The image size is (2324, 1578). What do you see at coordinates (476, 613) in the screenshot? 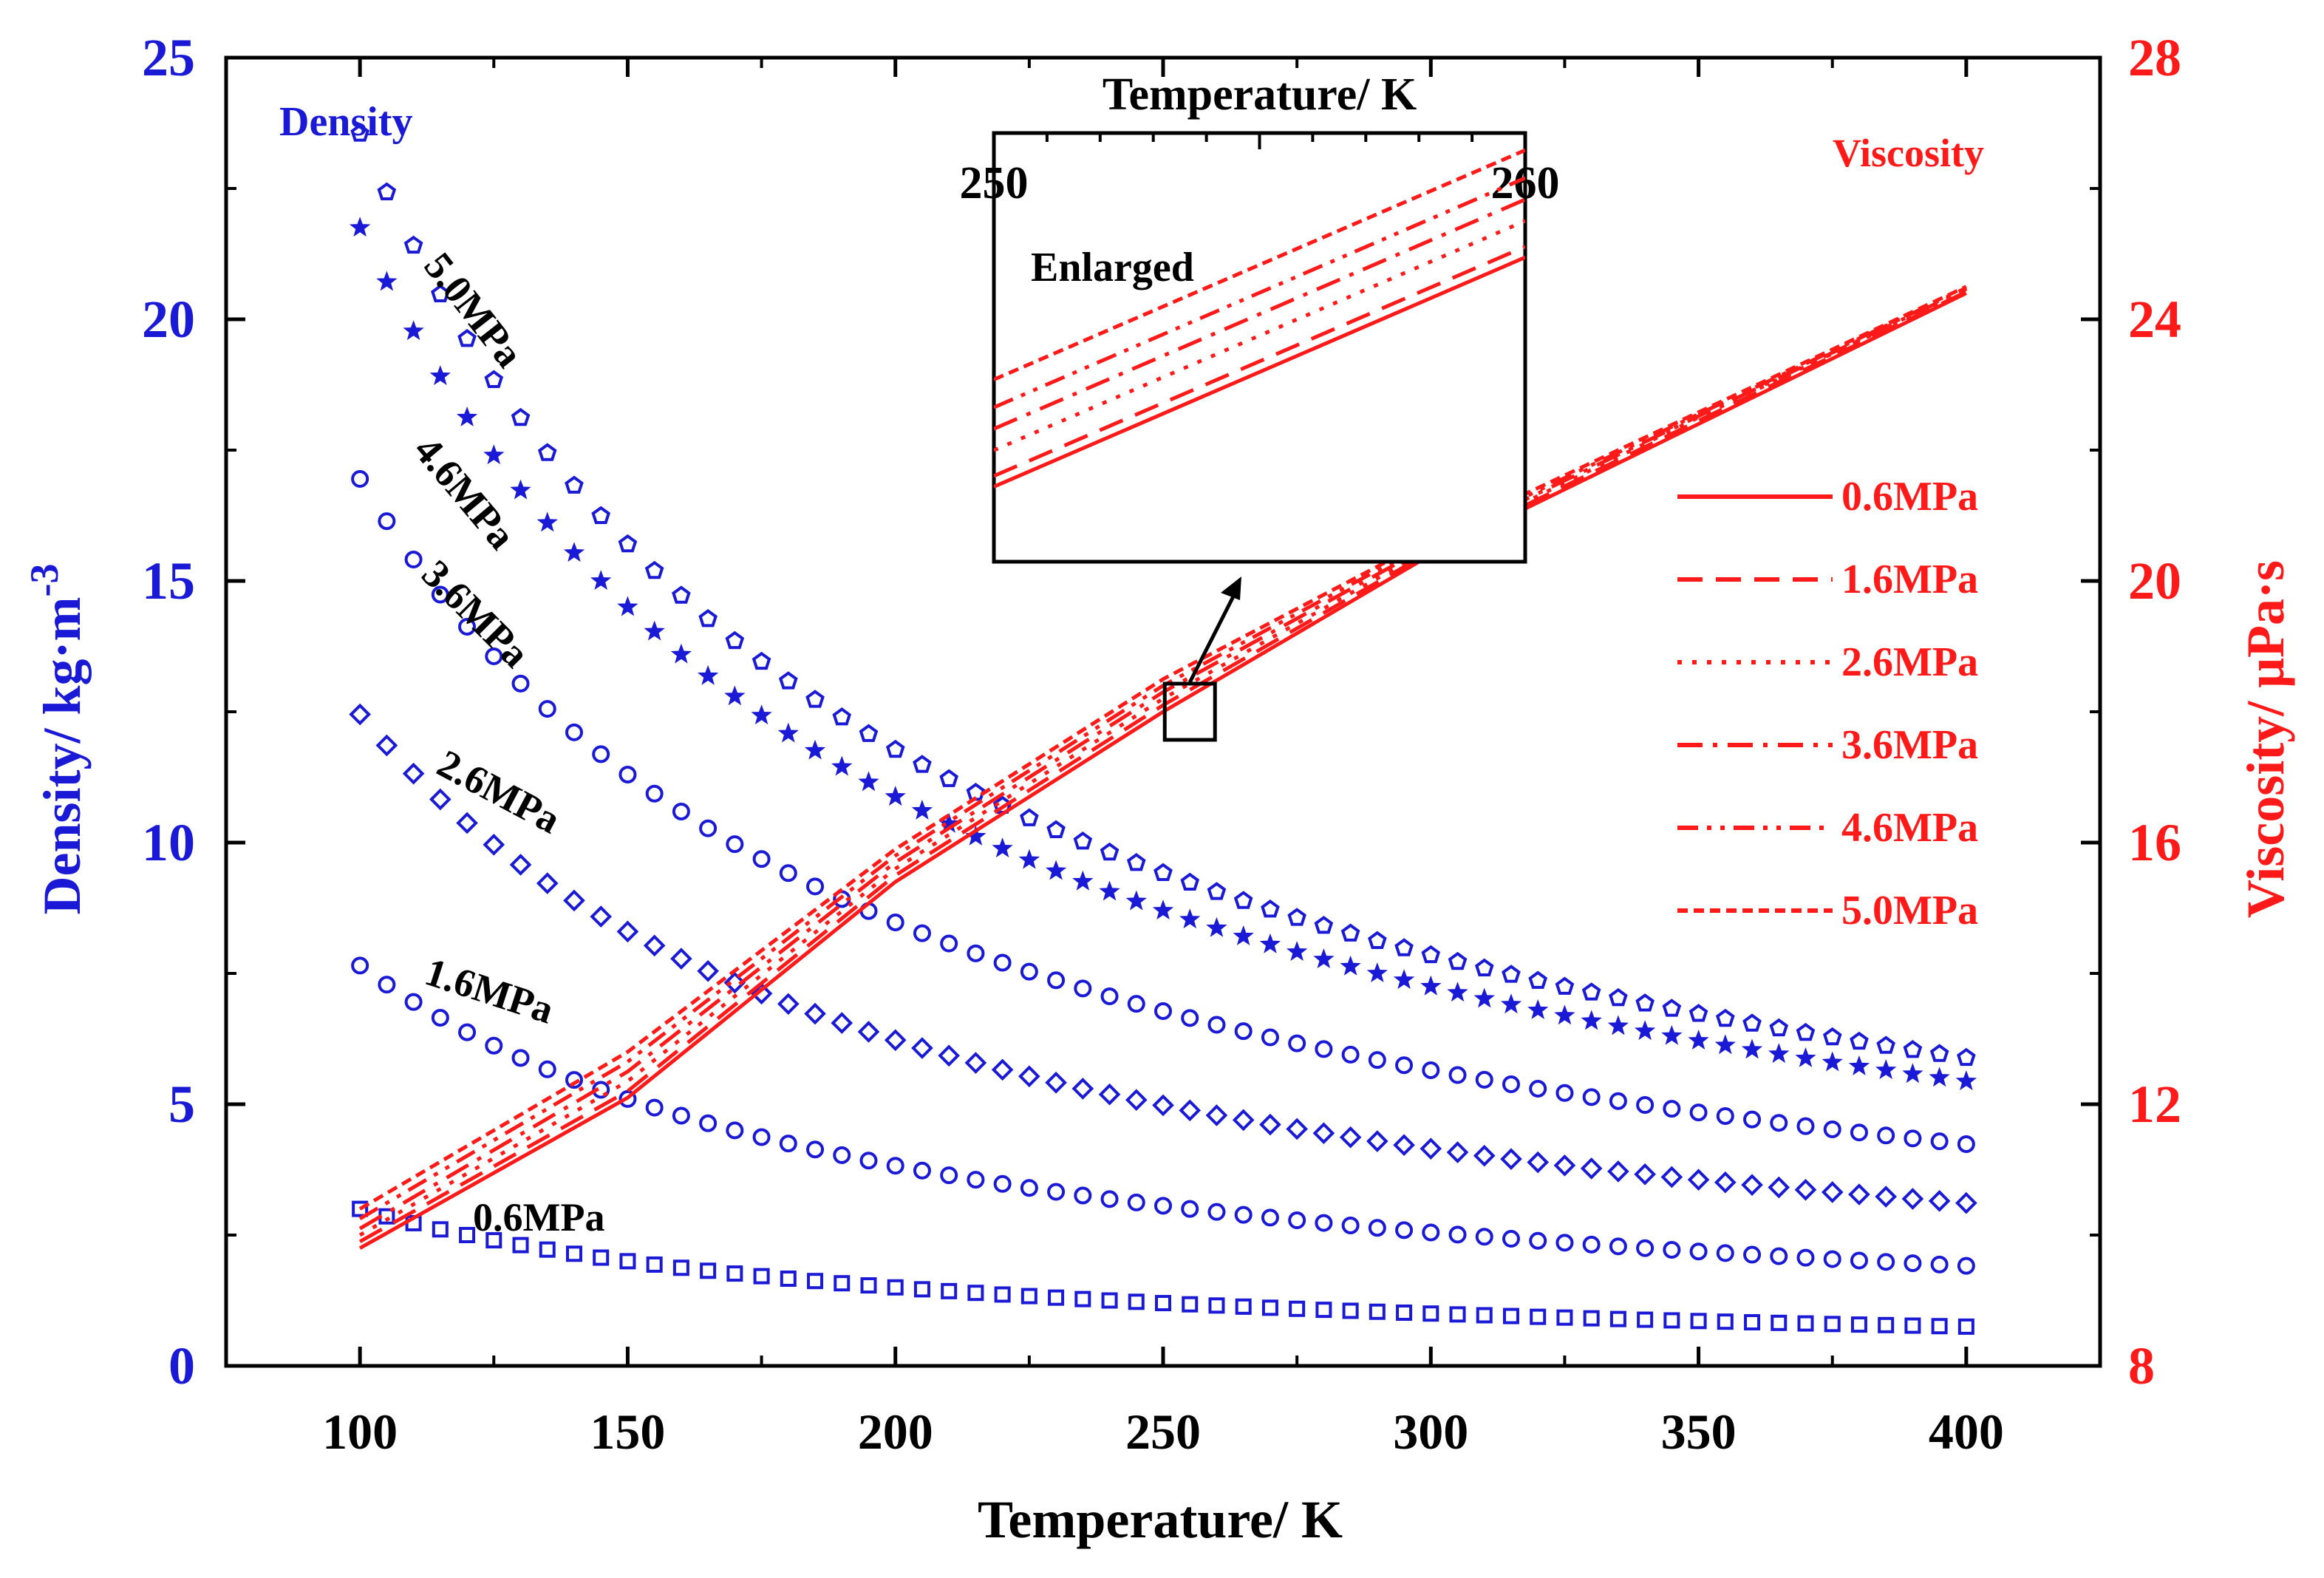
I see `density-series-label: 3.6MPa` at bounding box center [476, 613].